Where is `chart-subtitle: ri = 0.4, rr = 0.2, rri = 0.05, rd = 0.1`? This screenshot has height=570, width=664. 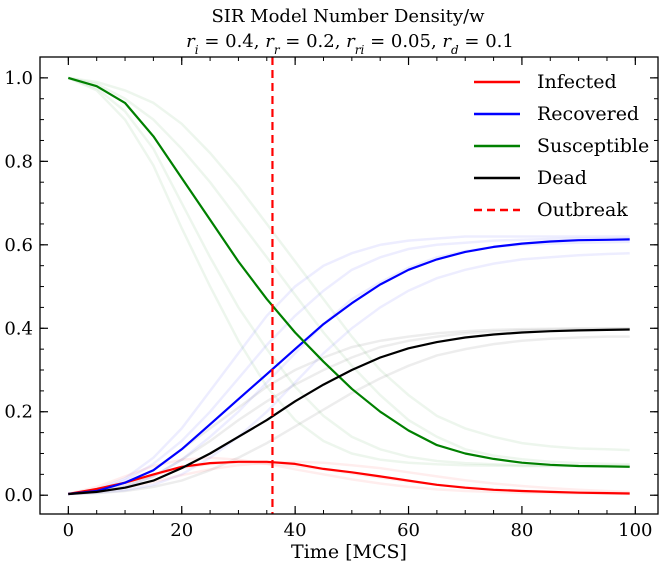 chart-subtitle: ri = 0.4, rr = 0.2, rri = 0.05, rd = 0.1 is located at coordinates (350, 44).